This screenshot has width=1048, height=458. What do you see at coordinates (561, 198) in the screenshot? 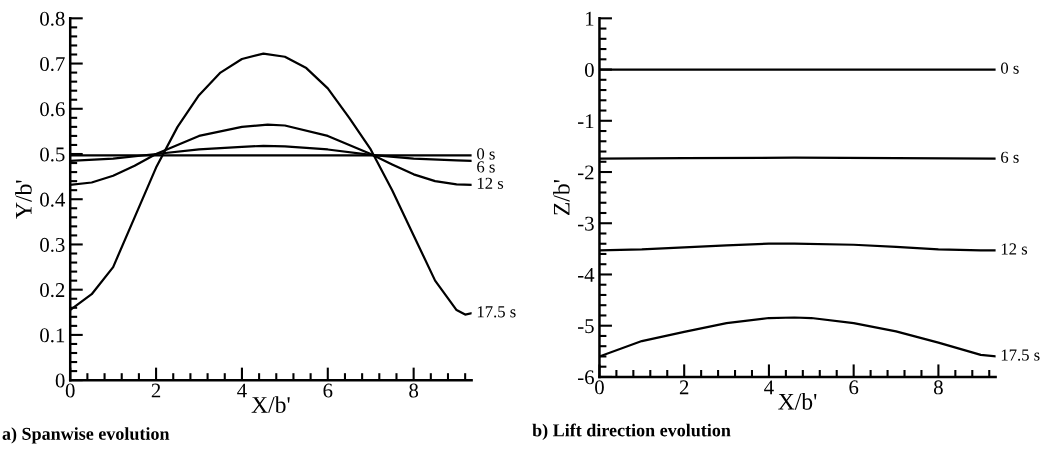
I see `y-axis-title: Z/b'` at bounding box center [561, 198].